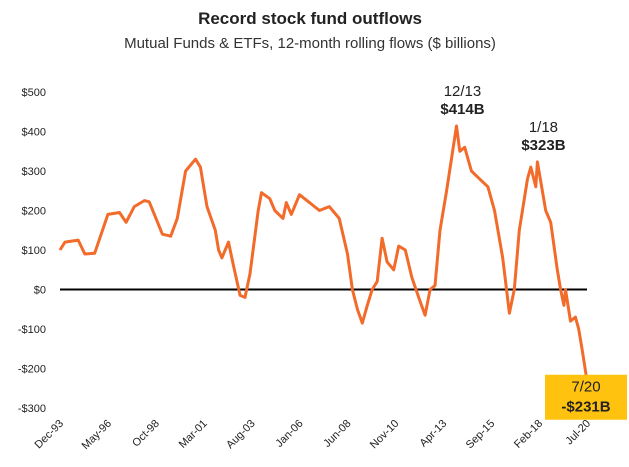 This screenshot has height=467, width=629. Describe the element at coordinates (543, 145) in the screenshot. I see `annotation-value: $323B` at that location.